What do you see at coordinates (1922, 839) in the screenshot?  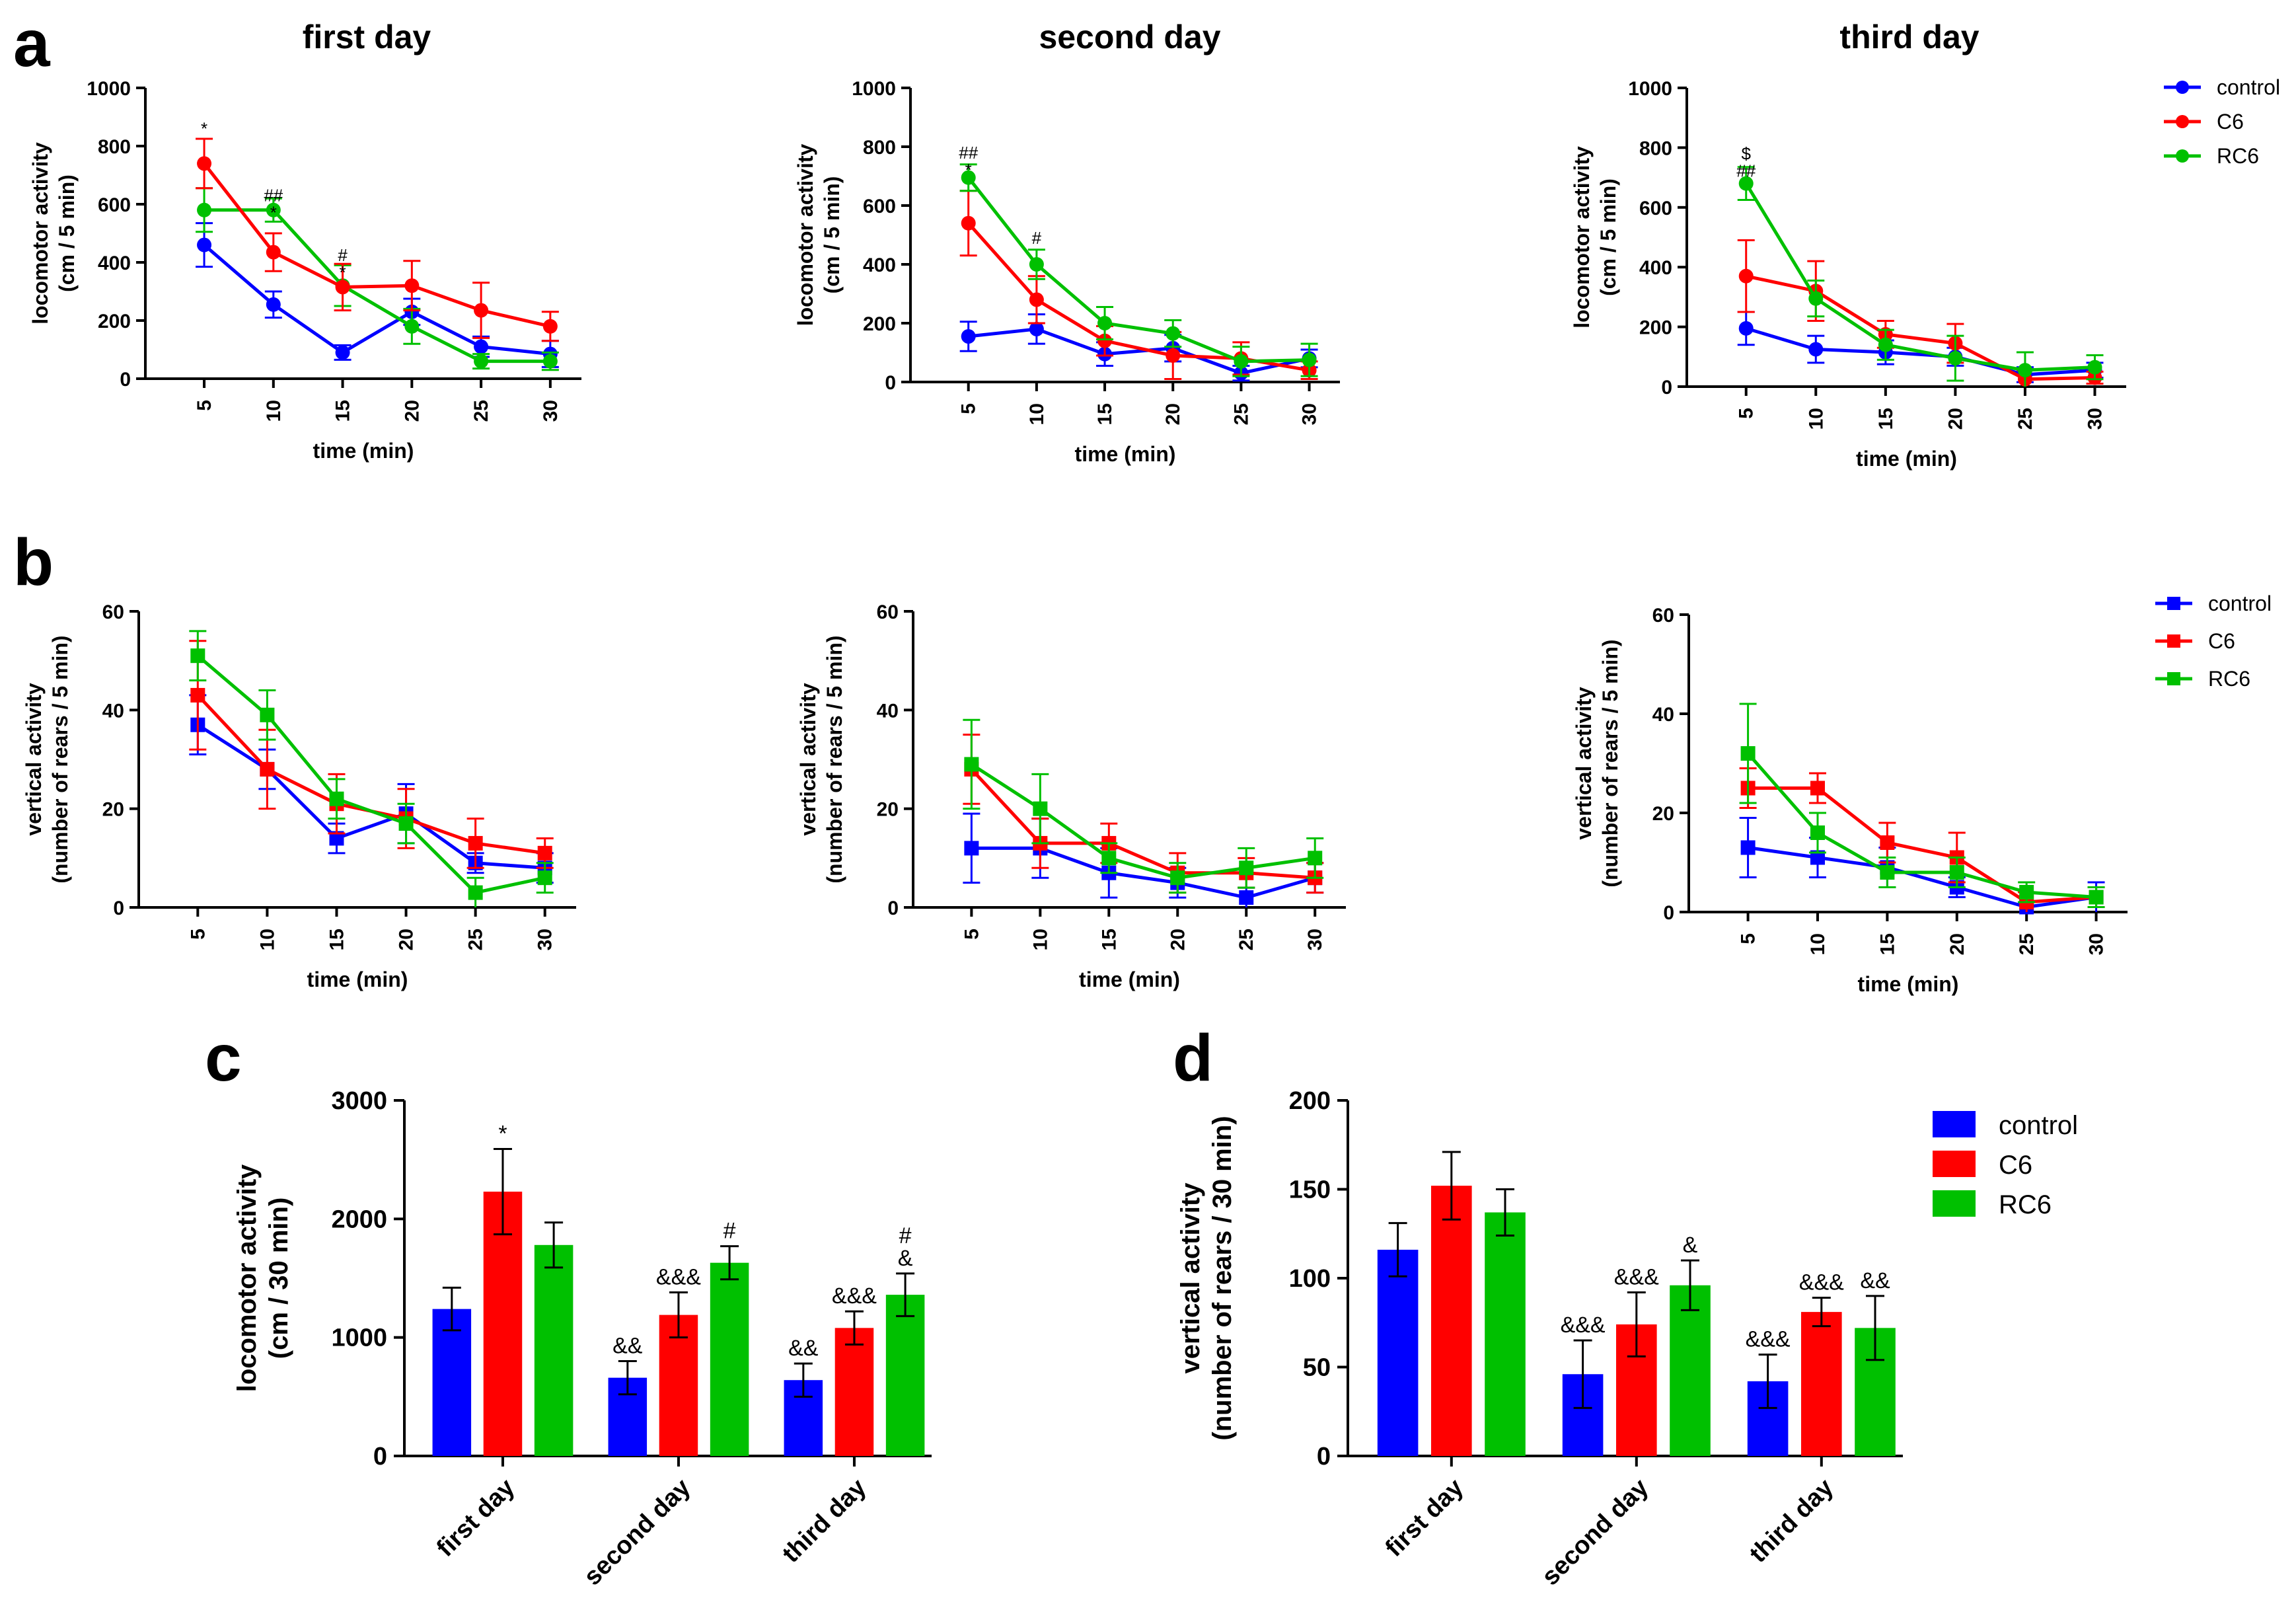 I see `series-c6` at bounding box center [1922, 839].